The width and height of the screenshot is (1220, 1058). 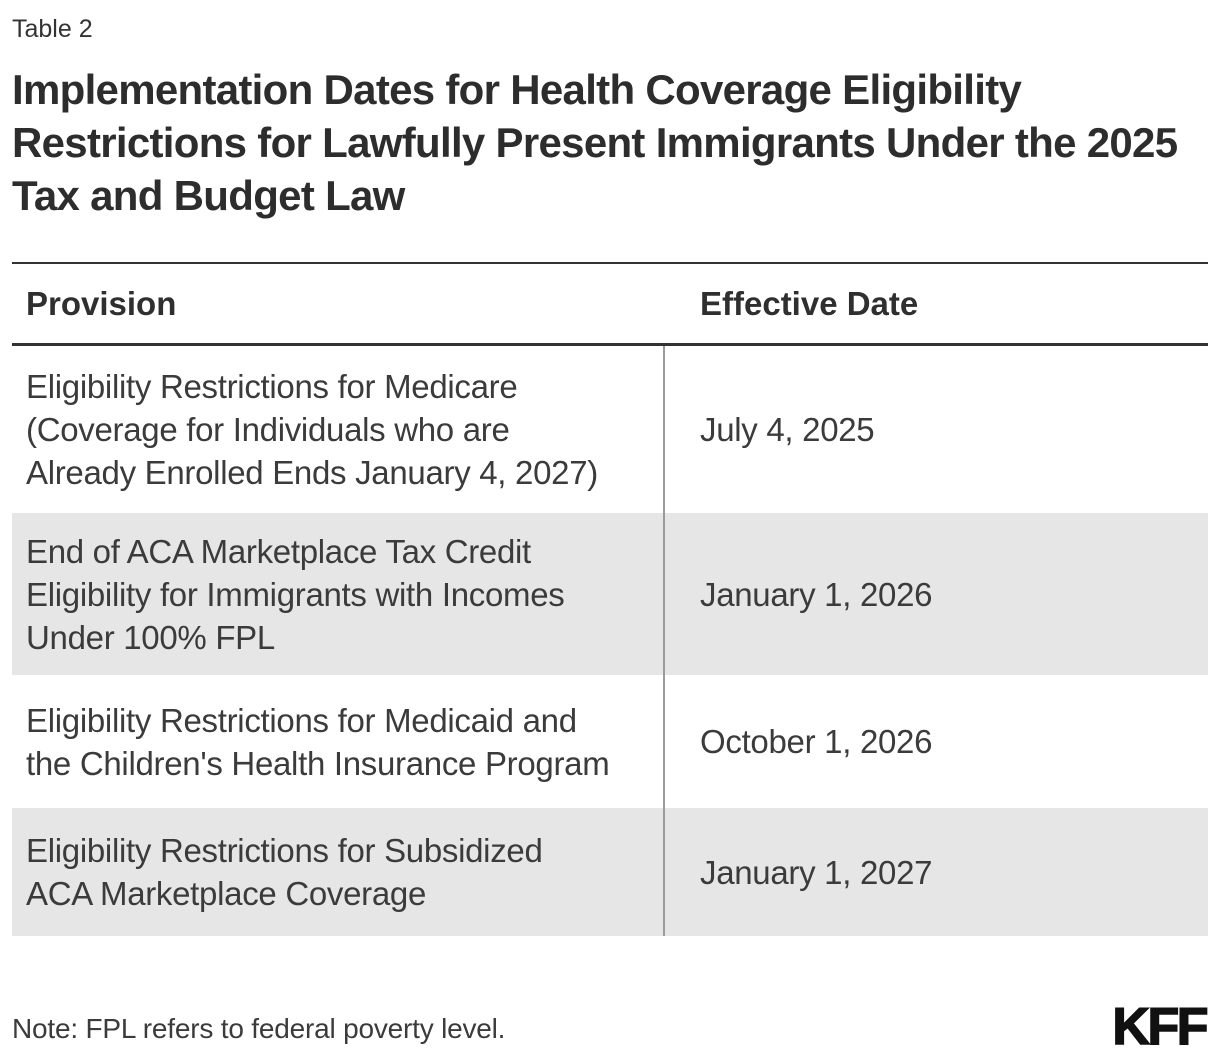 What do you see at coordinates (1161, 1027) in the screenshot?
I see `kff-logo: KFF` at bounding box center [1161, 1027].